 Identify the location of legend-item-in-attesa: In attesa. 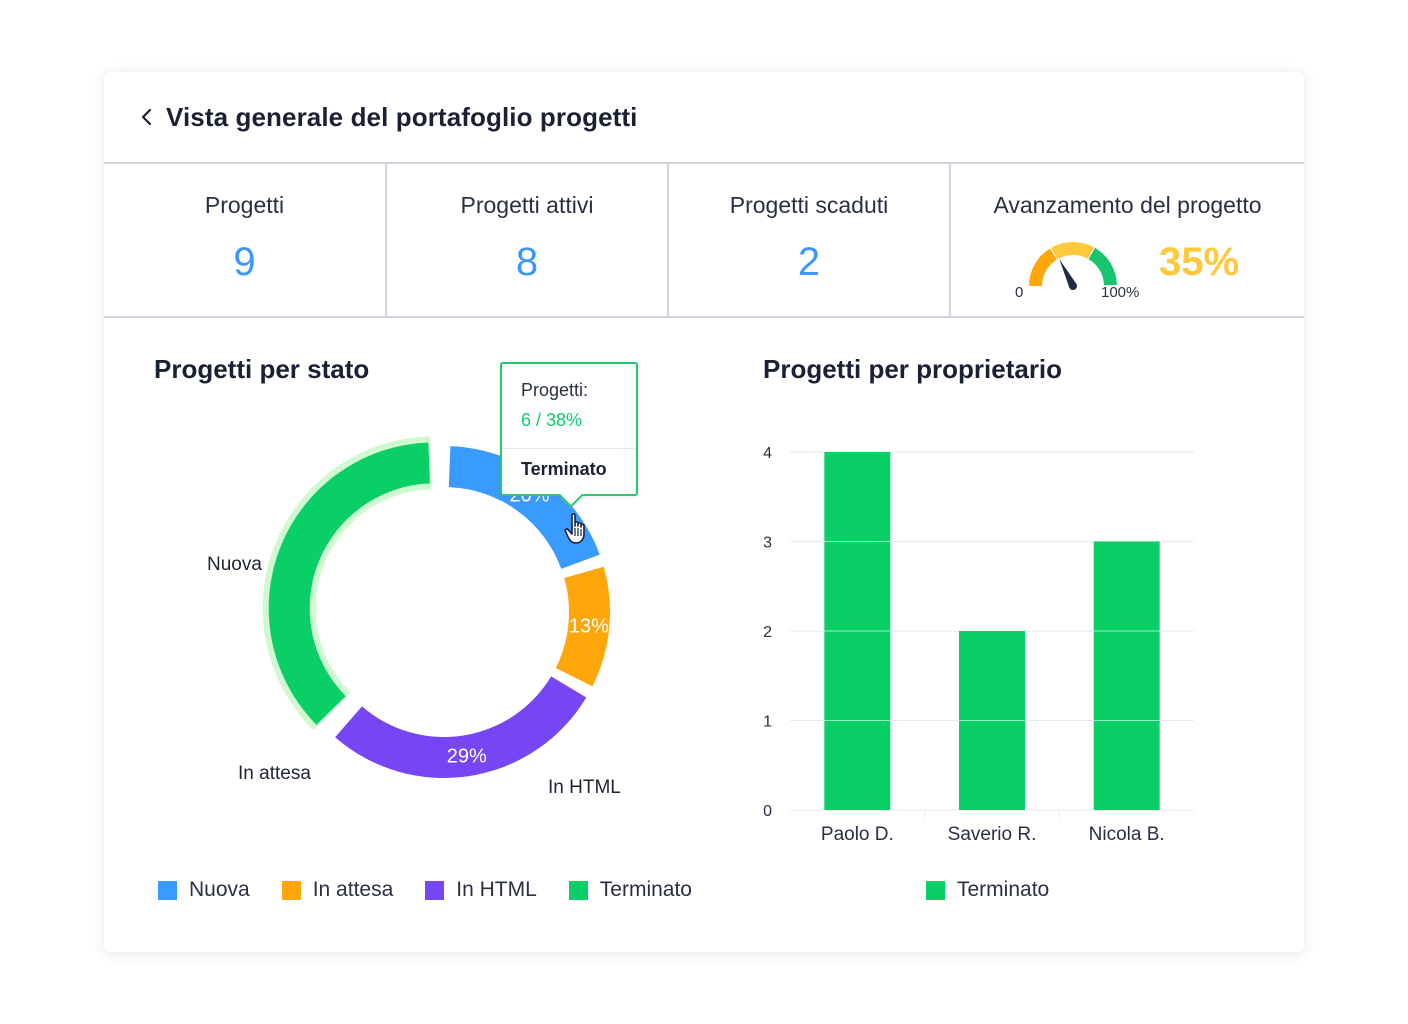
(337, 890).